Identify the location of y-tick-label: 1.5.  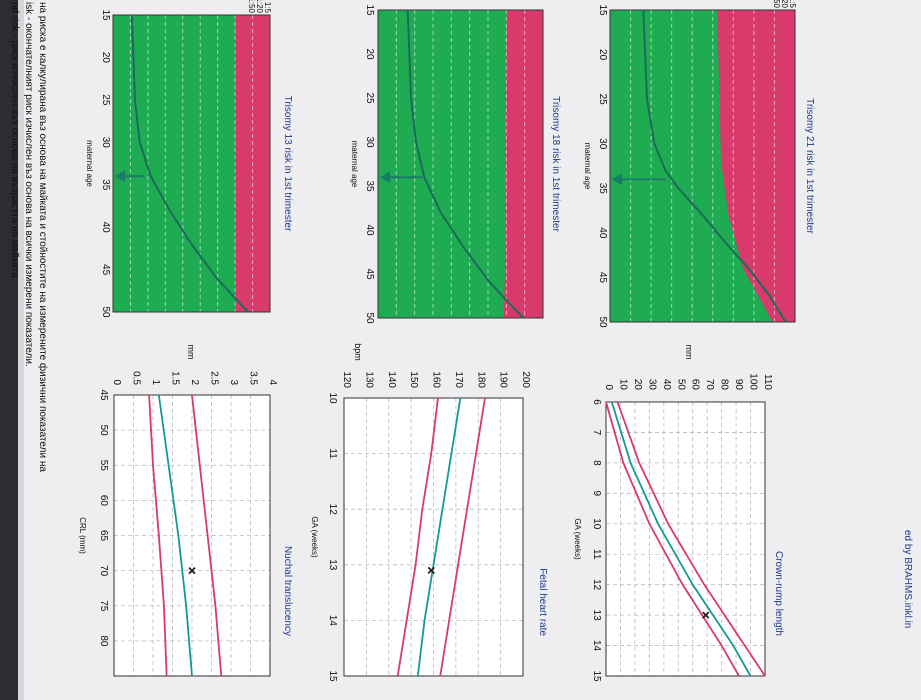
(175, 378).